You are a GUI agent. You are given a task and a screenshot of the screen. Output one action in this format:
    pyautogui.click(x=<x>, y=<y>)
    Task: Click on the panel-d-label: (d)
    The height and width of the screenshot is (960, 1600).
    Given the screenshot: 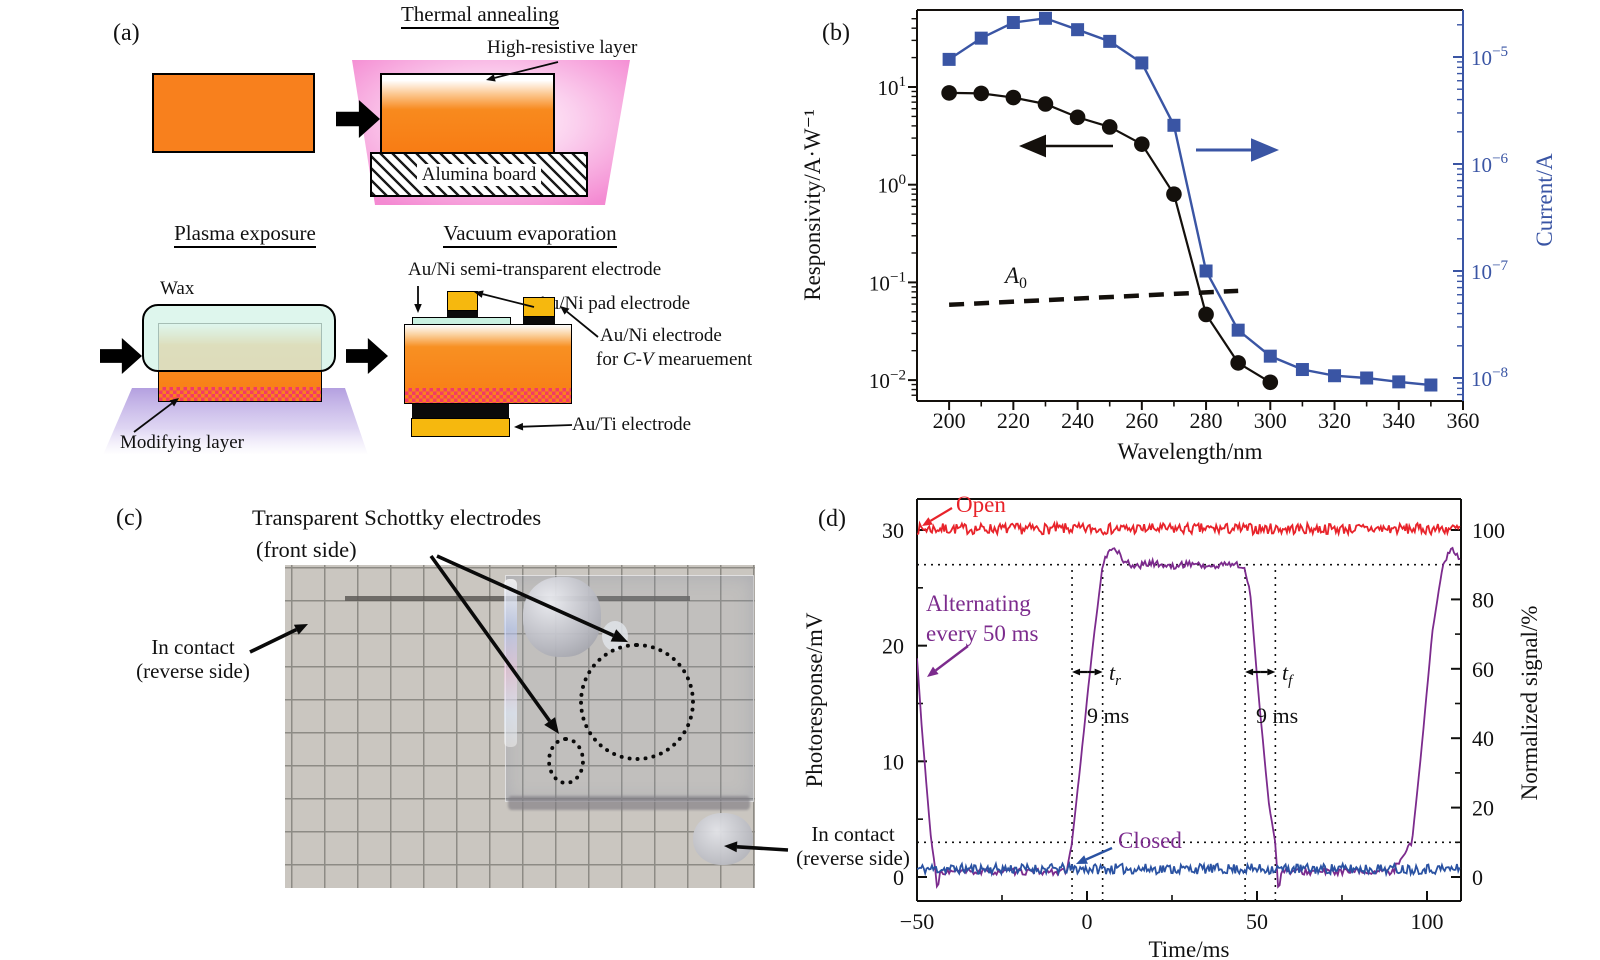 What is the action you would take?
    pyautogui.click(x=832, y=519)
    